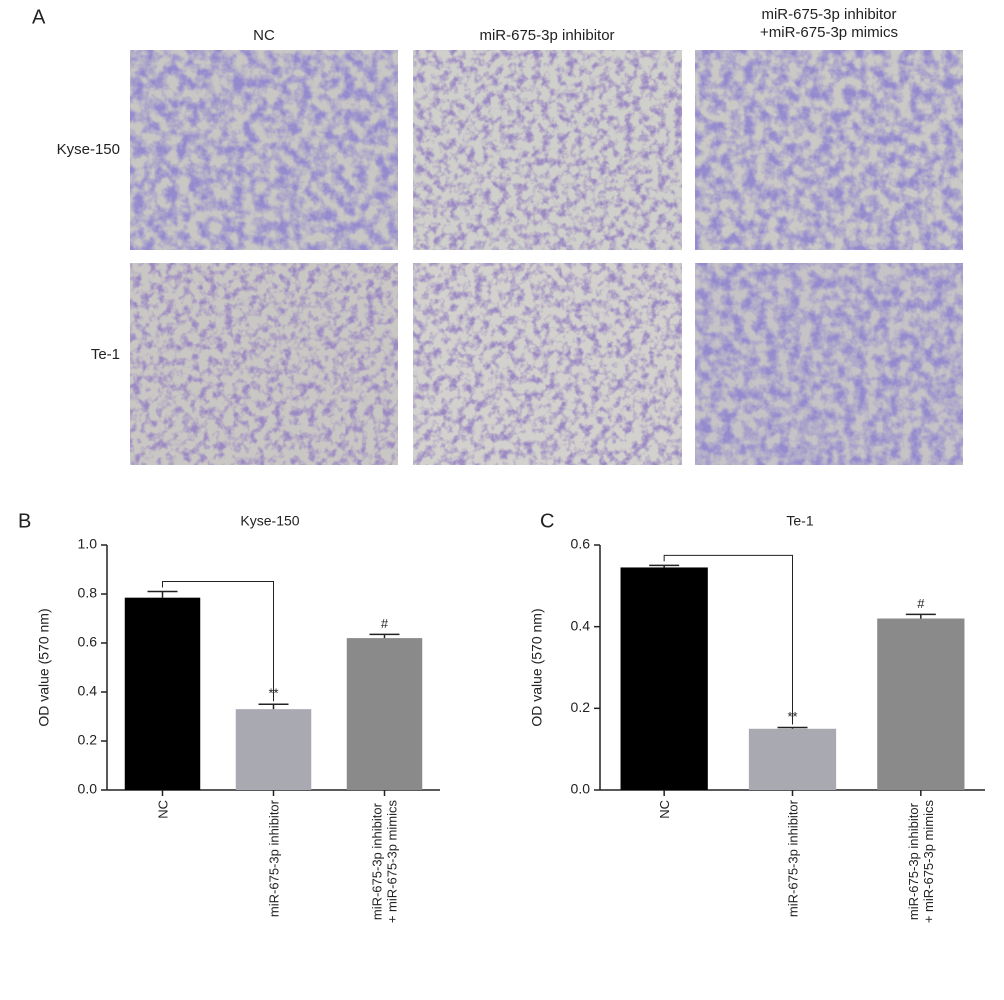  I want to click on panel-label: C, so click(547, 521).